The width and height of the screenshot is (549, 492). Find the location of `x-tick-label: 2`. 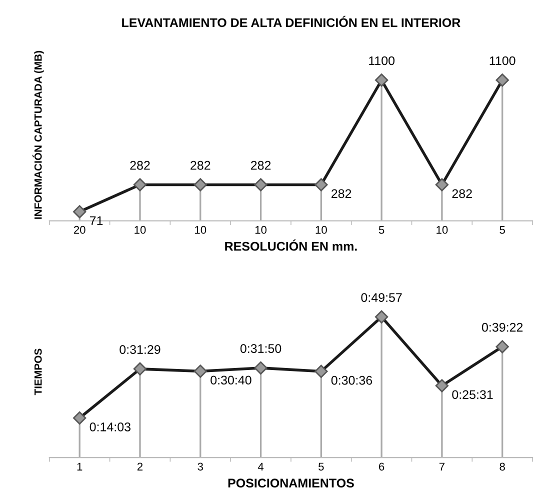

x-tick-label: 2 is located at coordinates (140, 466).